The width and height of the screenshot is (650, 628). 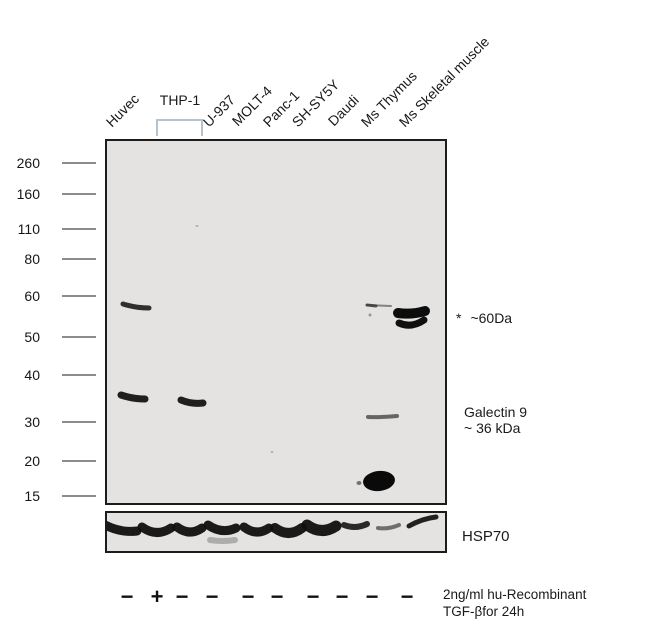 I want to click on mw-label-30: 30, so click(x=32, y=422).